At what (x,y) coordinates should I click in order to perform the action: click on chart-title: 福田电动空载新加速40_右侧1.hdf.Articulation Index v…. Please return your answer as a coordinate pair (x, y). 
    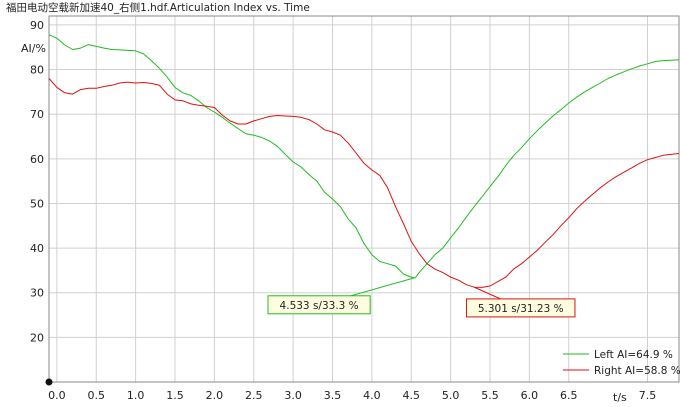
    Looking at the image, I should click on (158, 7).